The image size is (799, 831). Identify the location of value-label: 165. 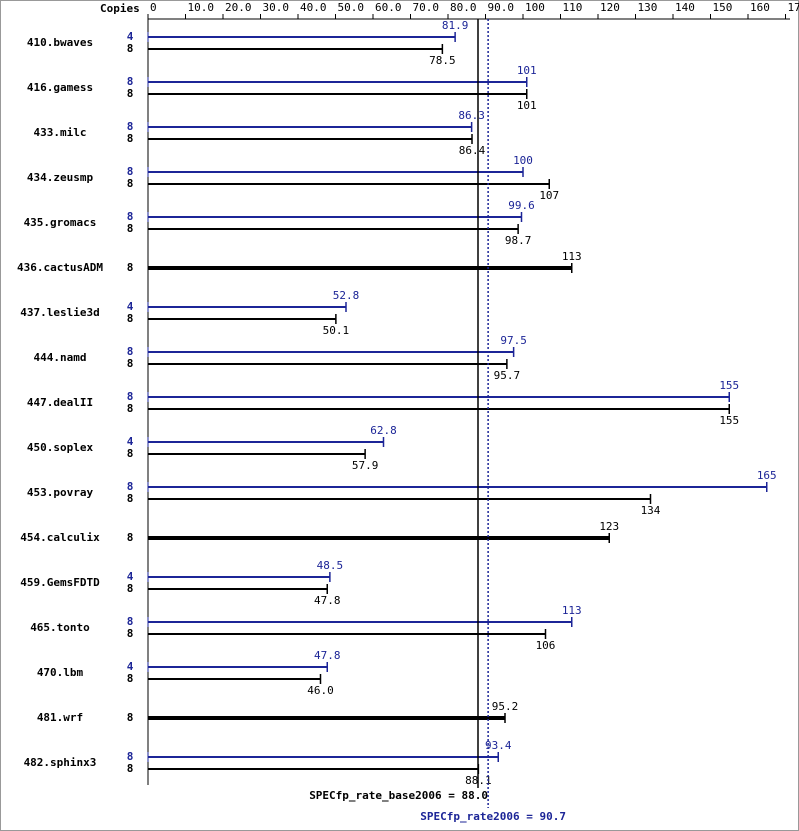
(767, 475).